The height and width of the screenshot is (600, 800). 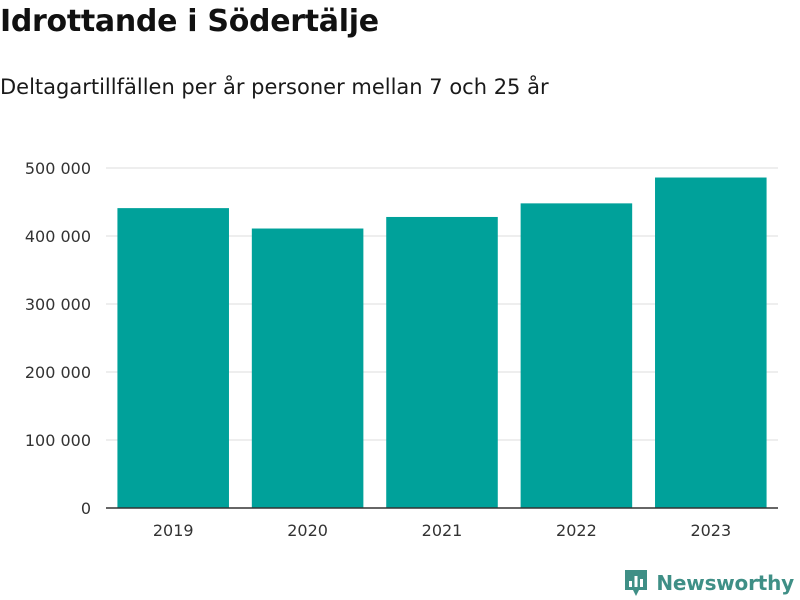 What do you see at coordinates (58, 168) in the screenshot?
I see `y-tick-label: 500 000` at bounding box center [58, 168].